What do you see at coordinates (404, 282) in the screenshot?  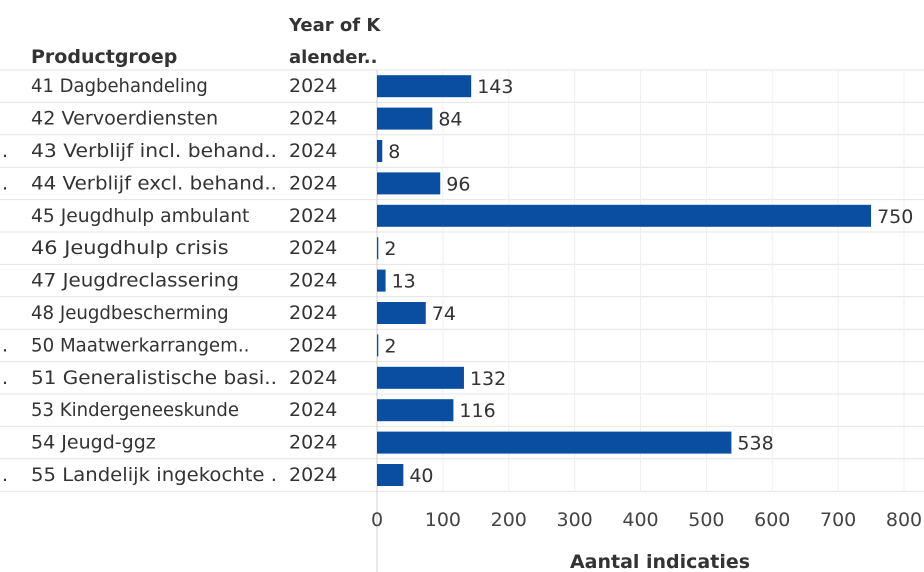 I see `data-label: 13` at bounding box center [404, 282].